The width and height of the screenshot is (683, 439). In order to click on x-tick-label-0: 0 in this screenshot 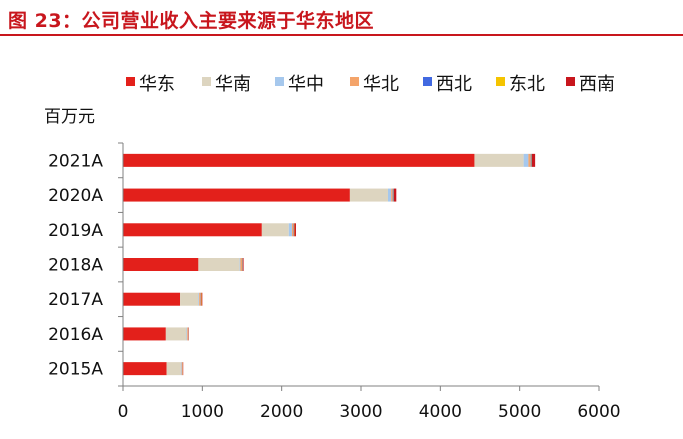, I will do `click(123, 412)`.